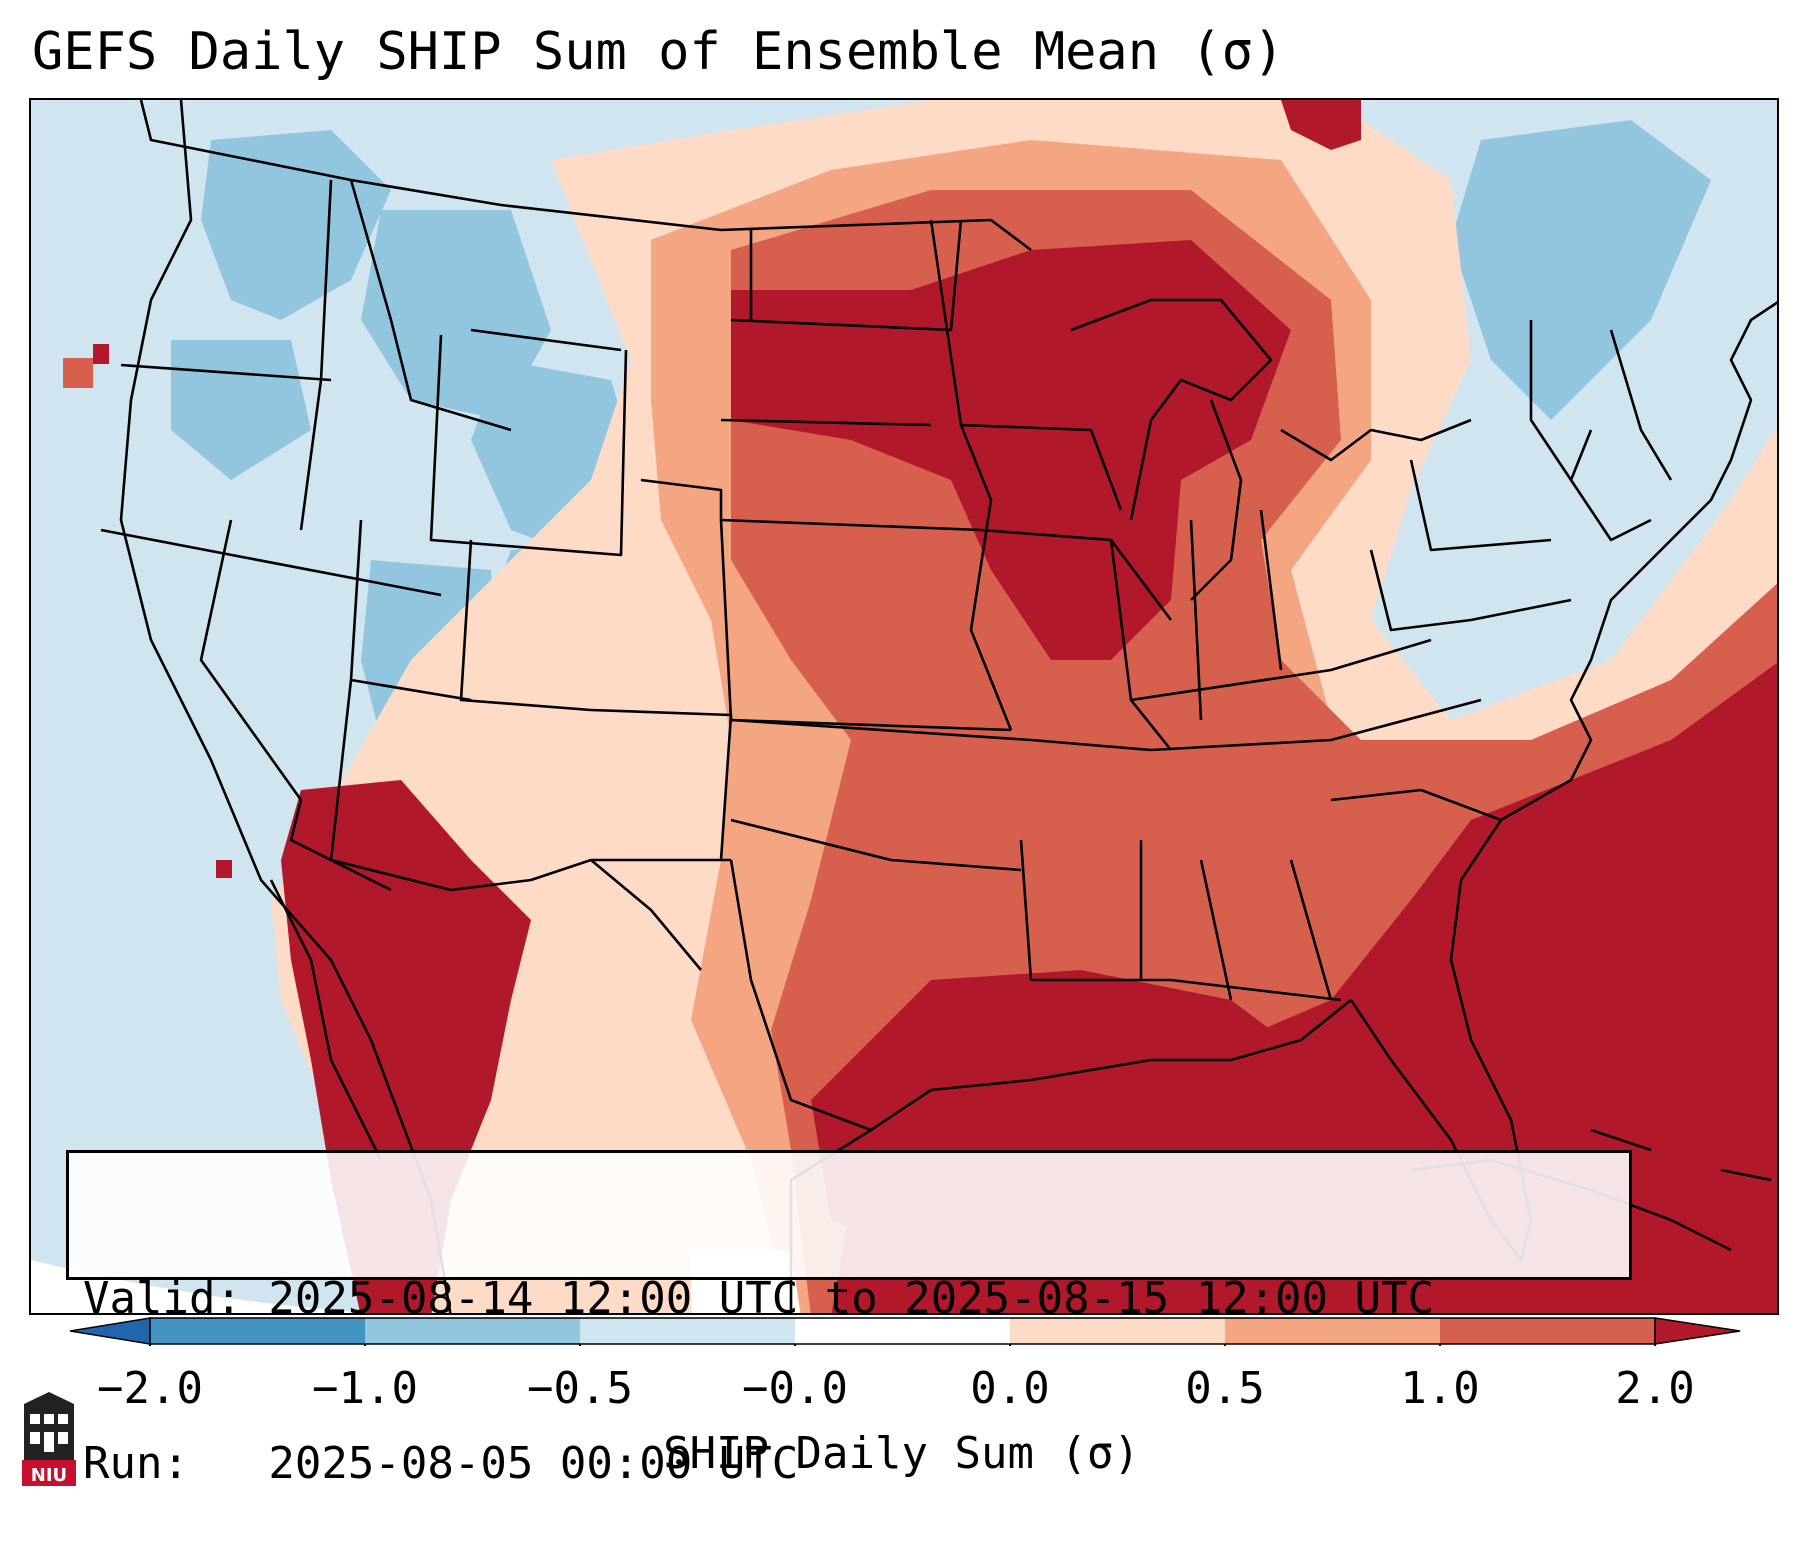  I want to click on niu-logo-text: NIU, so click(49, 1475).